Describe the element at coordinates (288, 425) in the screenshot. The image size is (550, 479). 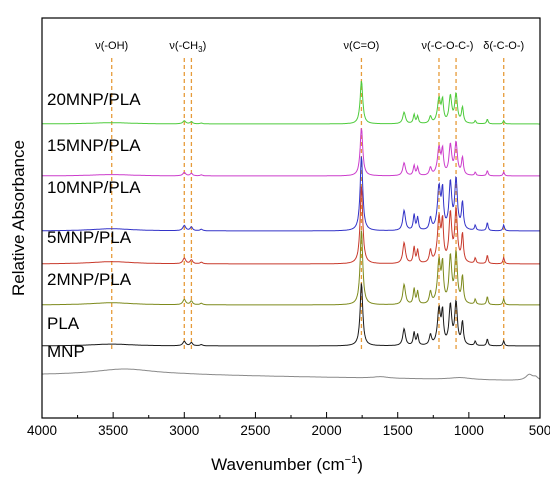
I see `tick-layer: 4000 3500 3000 2500 2000 1500 1000 500` at that location.